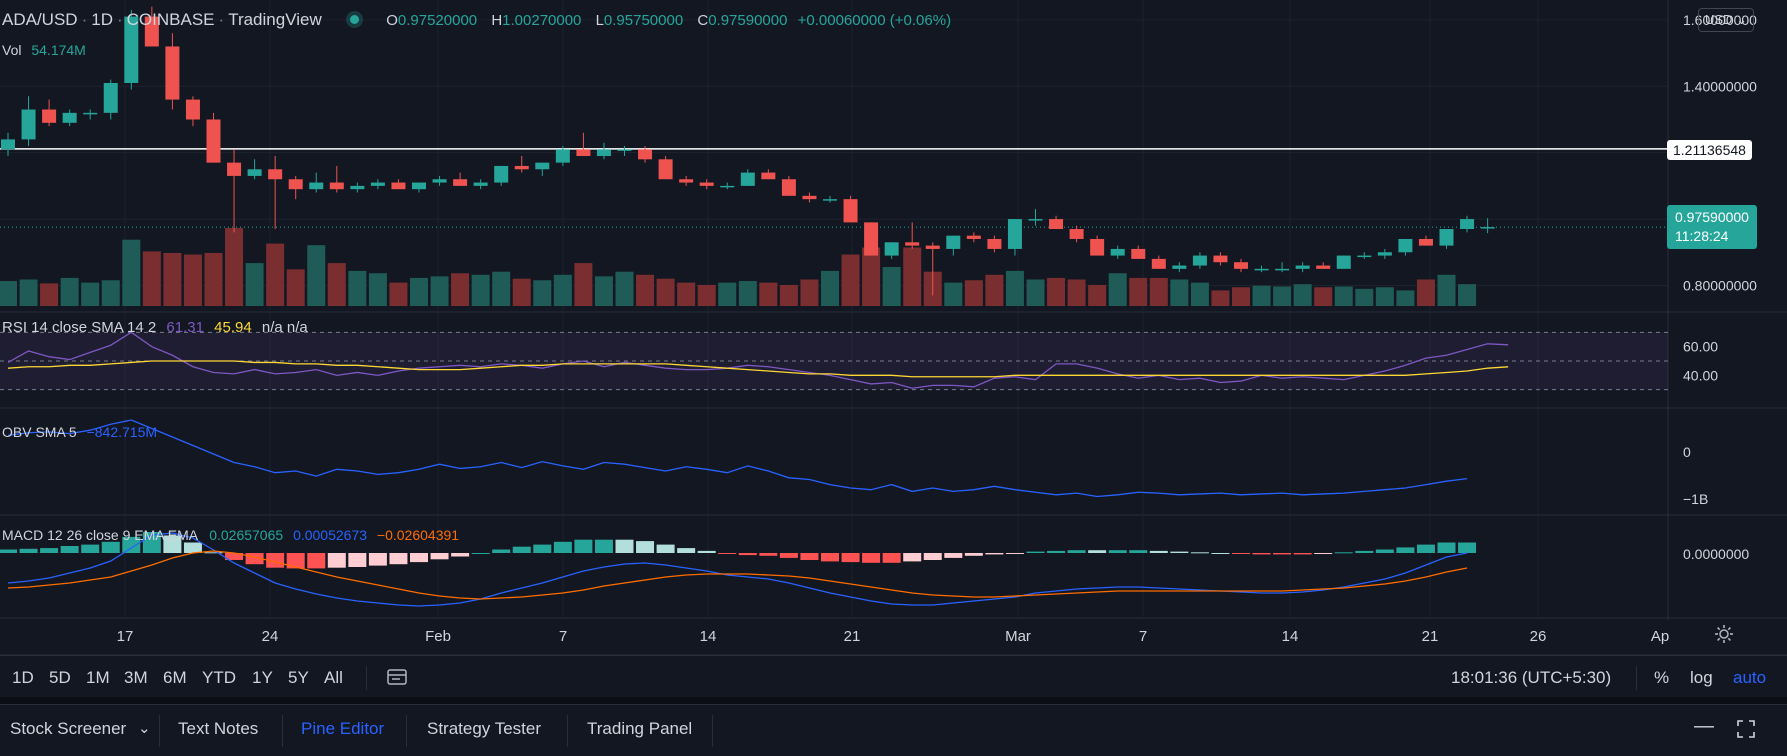  What do you see at coordinates (246, 535) in the screenshot?
I see `macd-value: 0.02657065` at bounding box center [246, 535].